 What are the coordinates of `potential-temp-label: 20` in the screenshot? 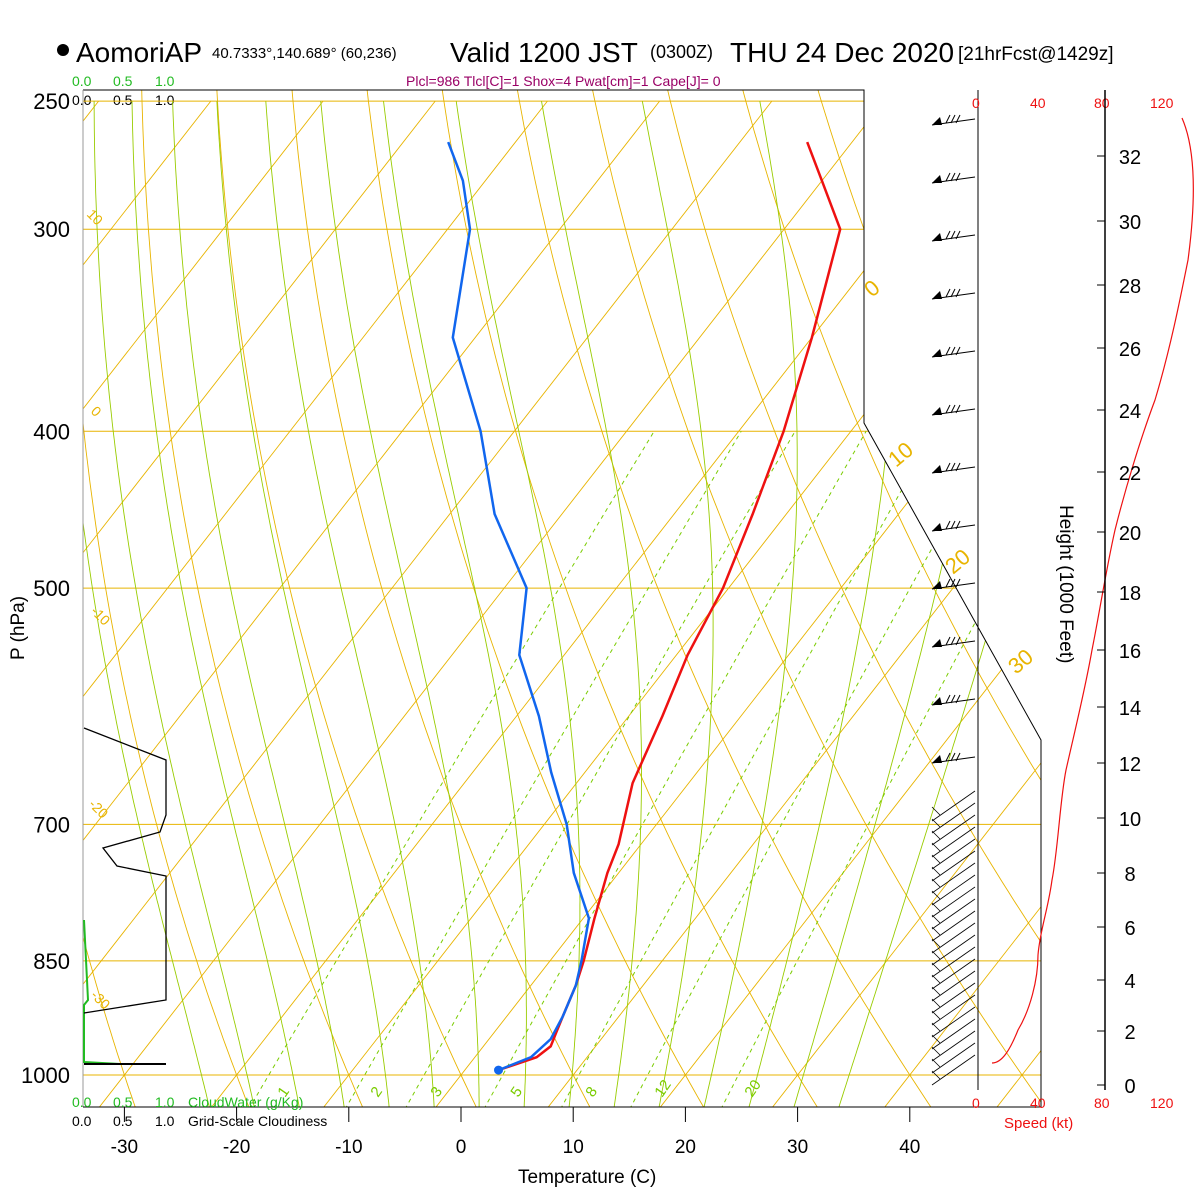 It's located at (957, 561).